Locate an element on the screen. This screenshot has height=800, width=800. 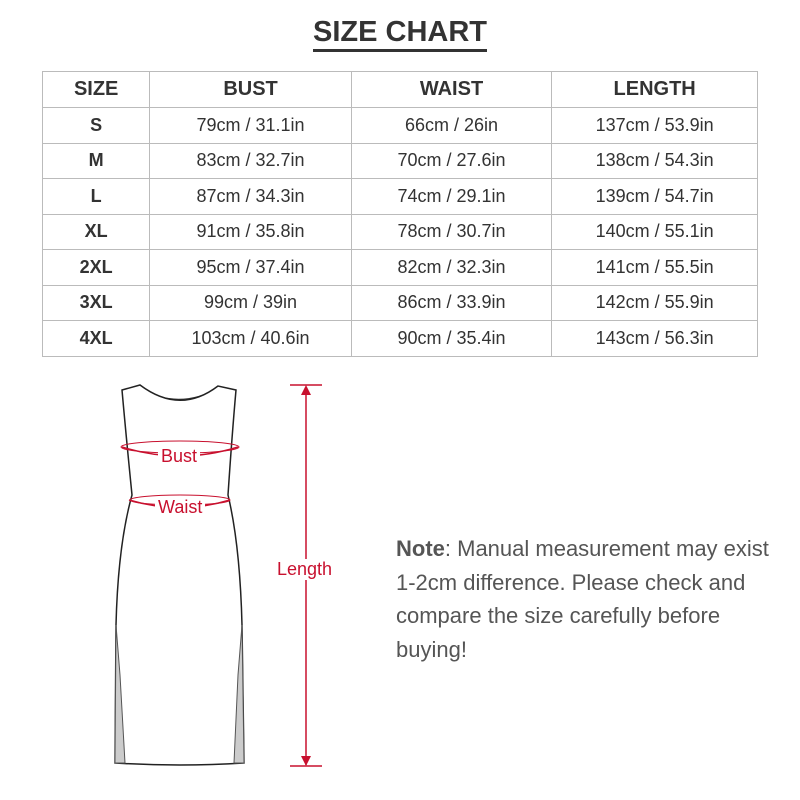
column-header: LENGTH is located at coordinates (654, 89).